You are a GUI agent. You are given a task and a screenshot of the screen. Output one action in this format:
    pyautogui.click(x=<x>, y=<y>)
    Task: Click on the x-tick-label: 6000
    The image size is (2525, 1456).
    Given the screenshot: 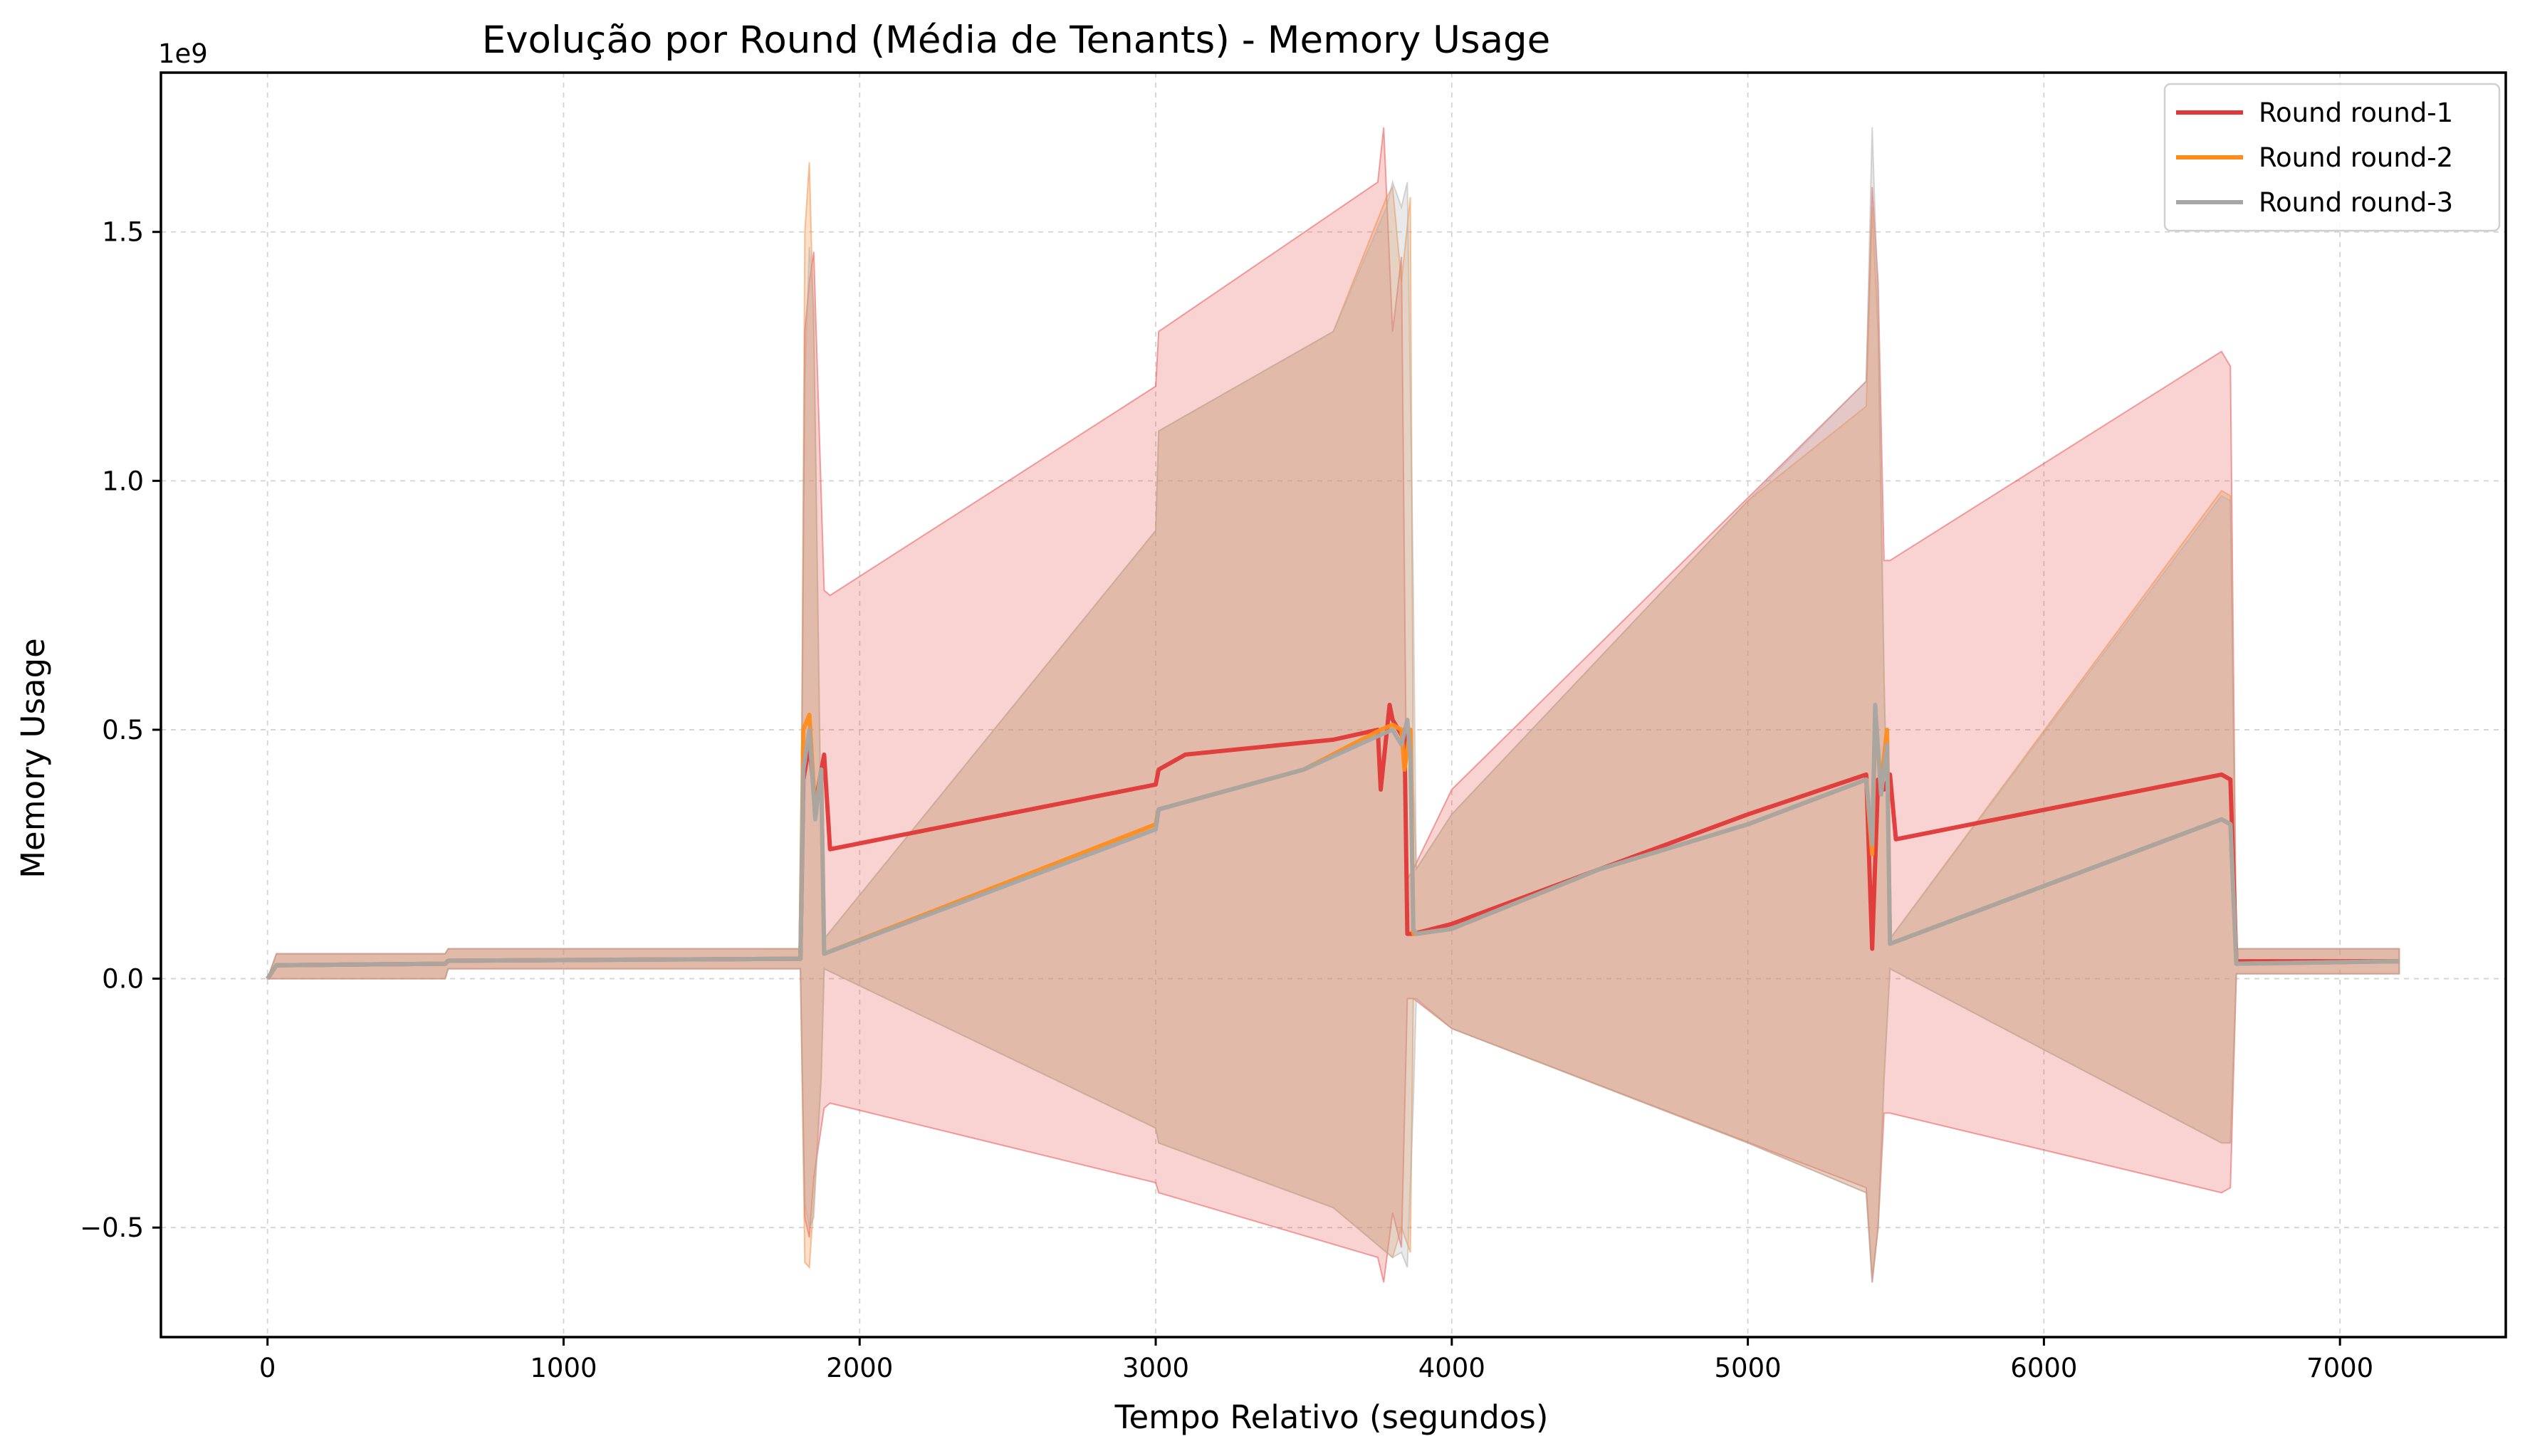 What is the action you would take?
    pyautogui.click(x=2043, y=1368)
    